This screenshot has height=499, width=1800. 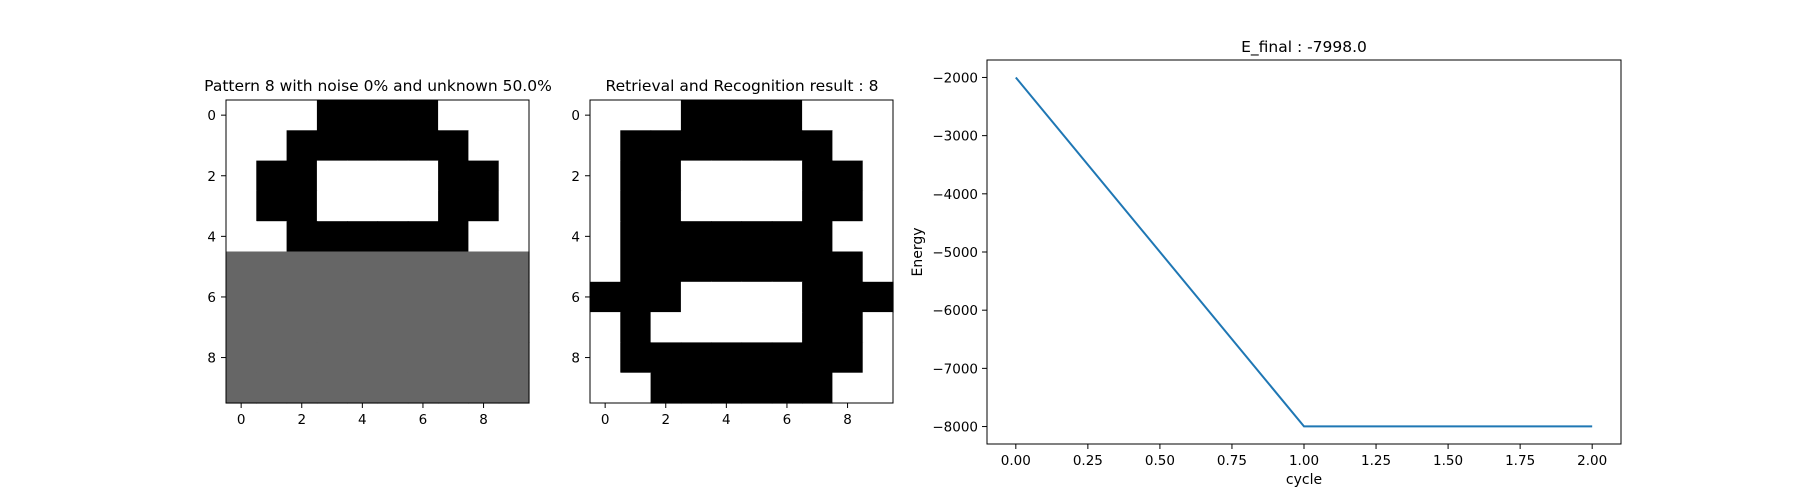 I want to click on retrieval-result-x-tick-label: 4, so click(x=726, y=420).